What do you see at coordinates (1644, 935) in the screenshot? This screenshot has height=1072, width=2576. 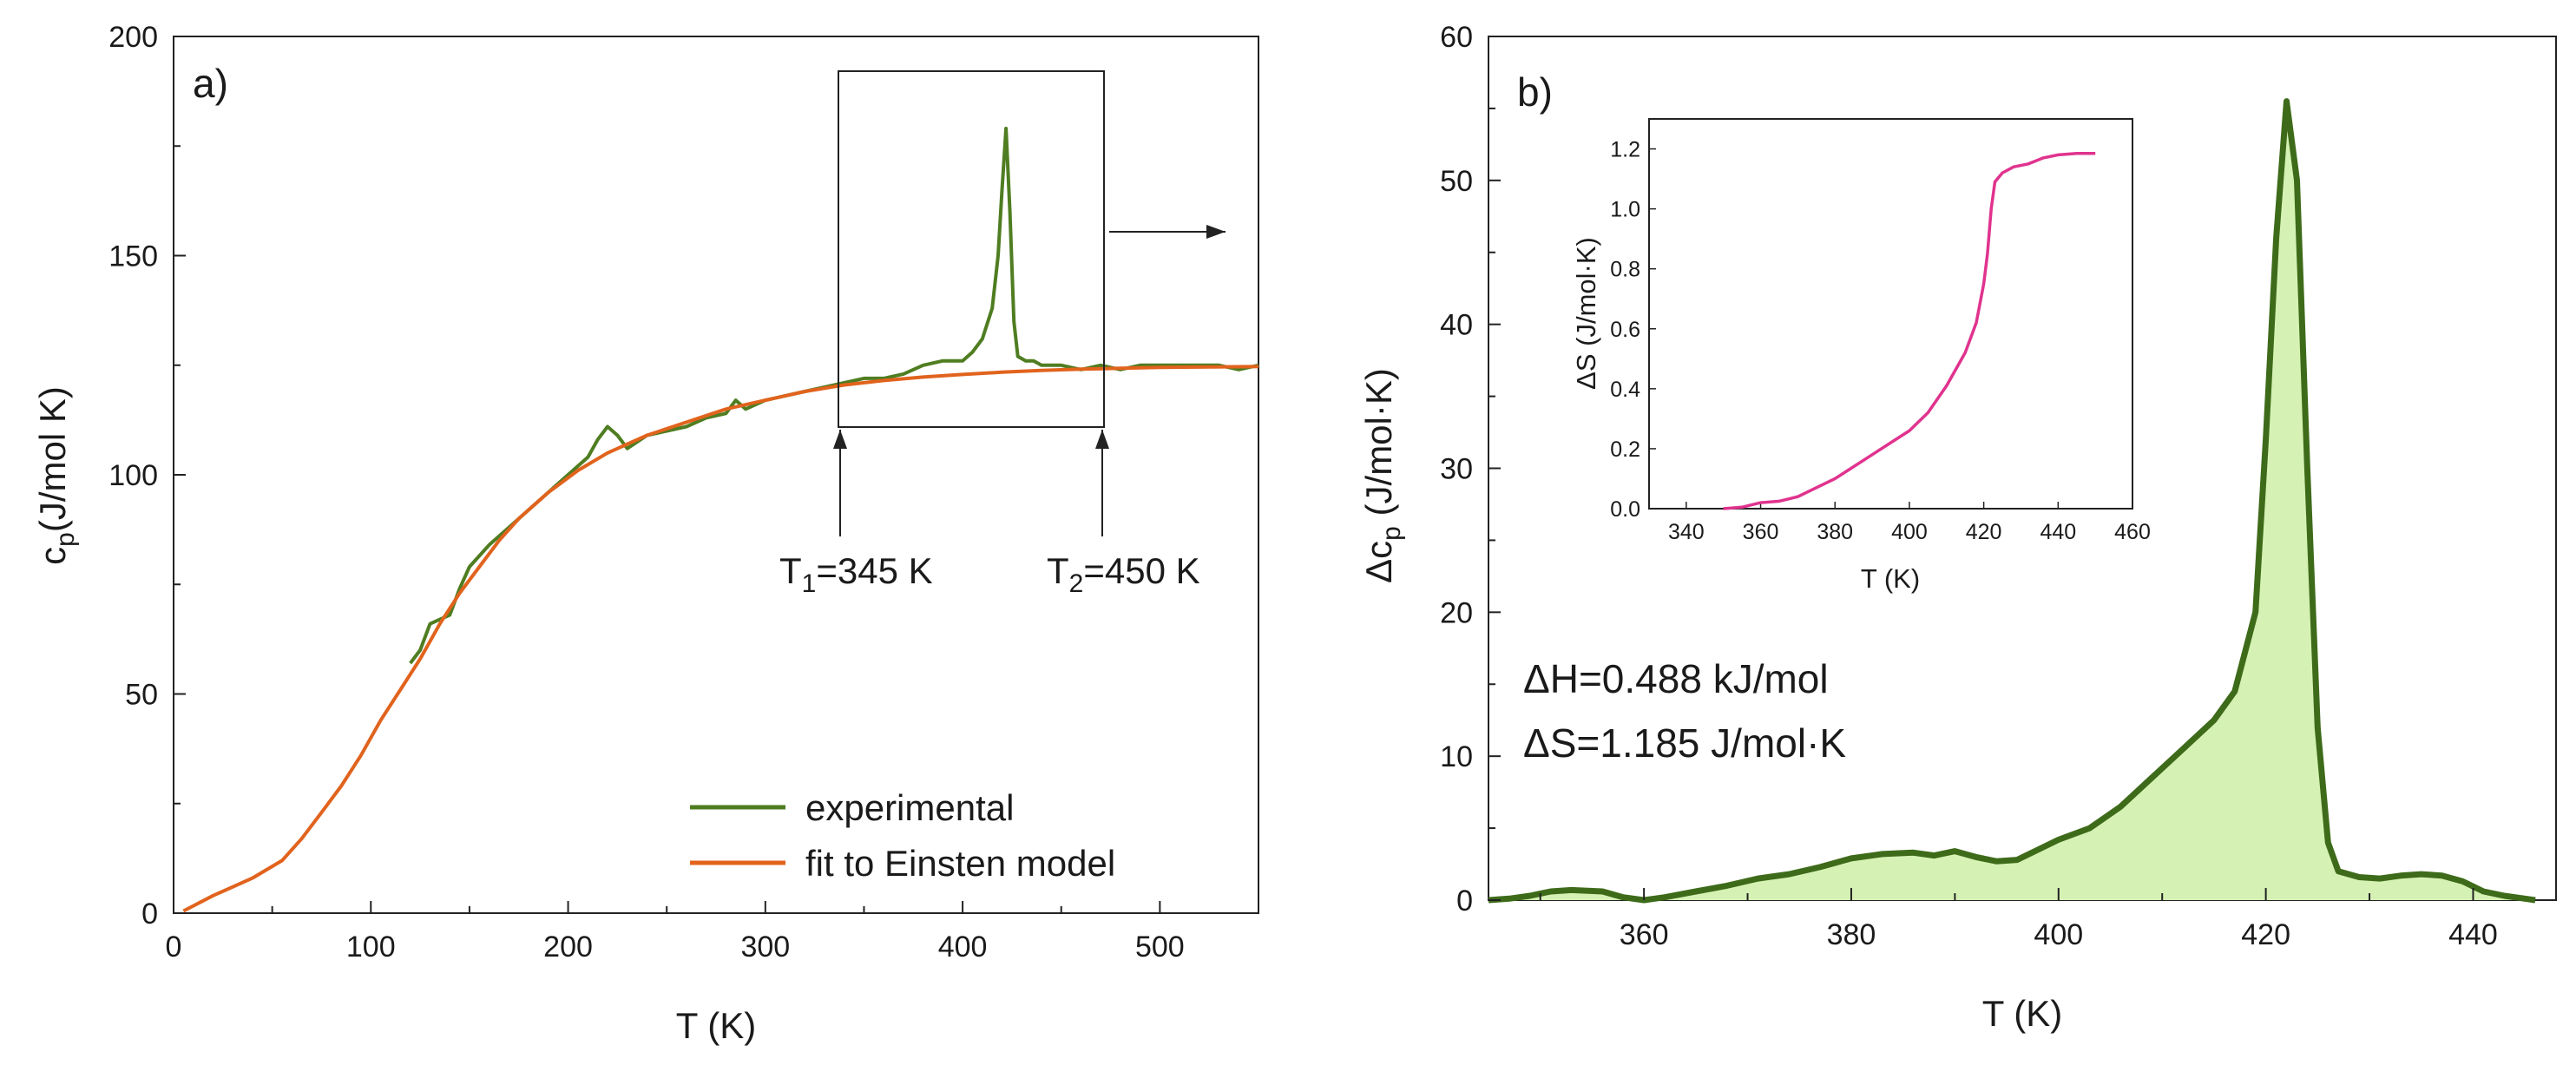 I see `x-tick-label: 360` at bounding box center [1644, 935].